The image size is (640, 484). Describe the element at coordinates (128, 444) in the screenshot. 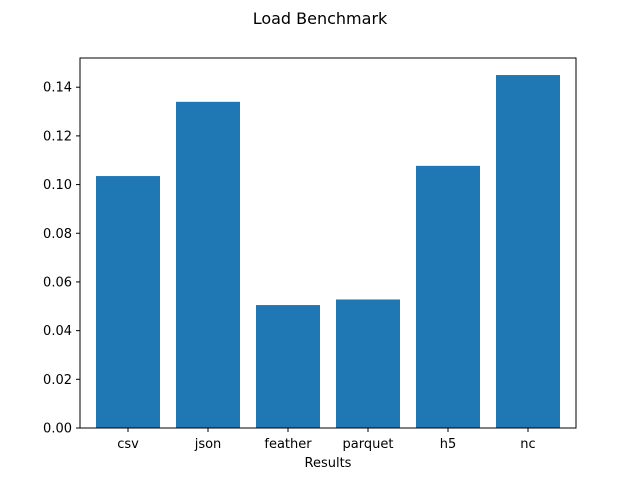

I see `x-tick-label-csv: csv` at that location.